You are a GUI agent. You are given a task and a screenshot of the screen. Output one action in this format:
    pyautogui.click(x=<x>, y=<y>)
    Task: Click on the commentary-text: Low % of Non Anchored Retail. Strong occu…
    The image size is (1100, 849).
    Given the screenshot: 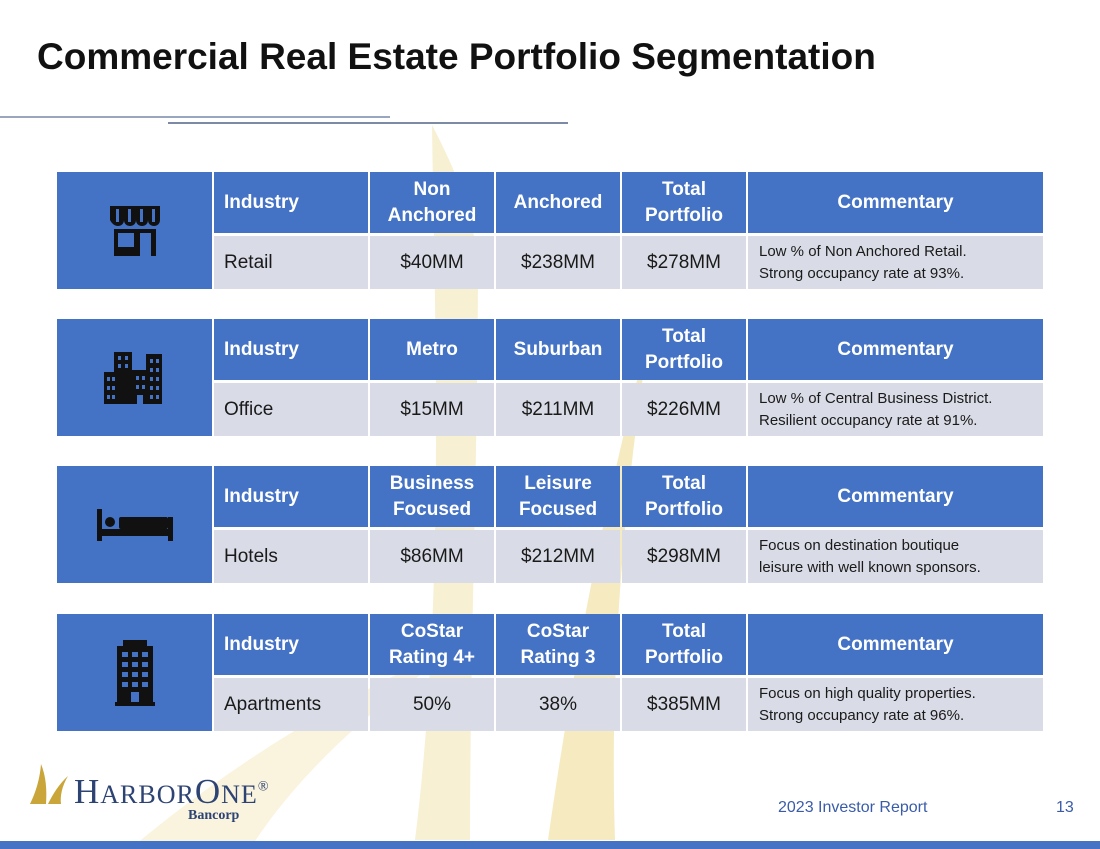 What is the action you would take?
    pyautogui.click(x=895, y=262)
    